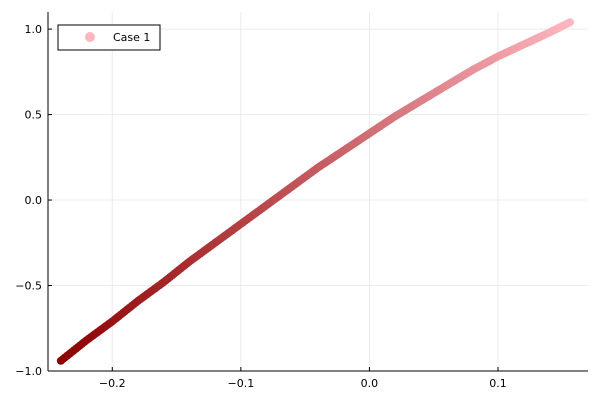  What do you see at coordinates (28, 371) in the screenshot?
I see `y-tick-label: −1.0` at bounding box center [28, 371].